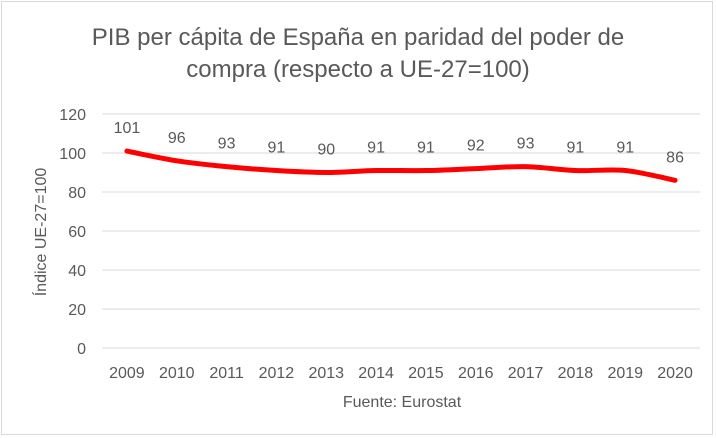 The image size is (716, 438). What do you see at coordinates (526, 373) in the screenshot?
I see `x-tick-label: 2017` at bounding box center [526, 373].